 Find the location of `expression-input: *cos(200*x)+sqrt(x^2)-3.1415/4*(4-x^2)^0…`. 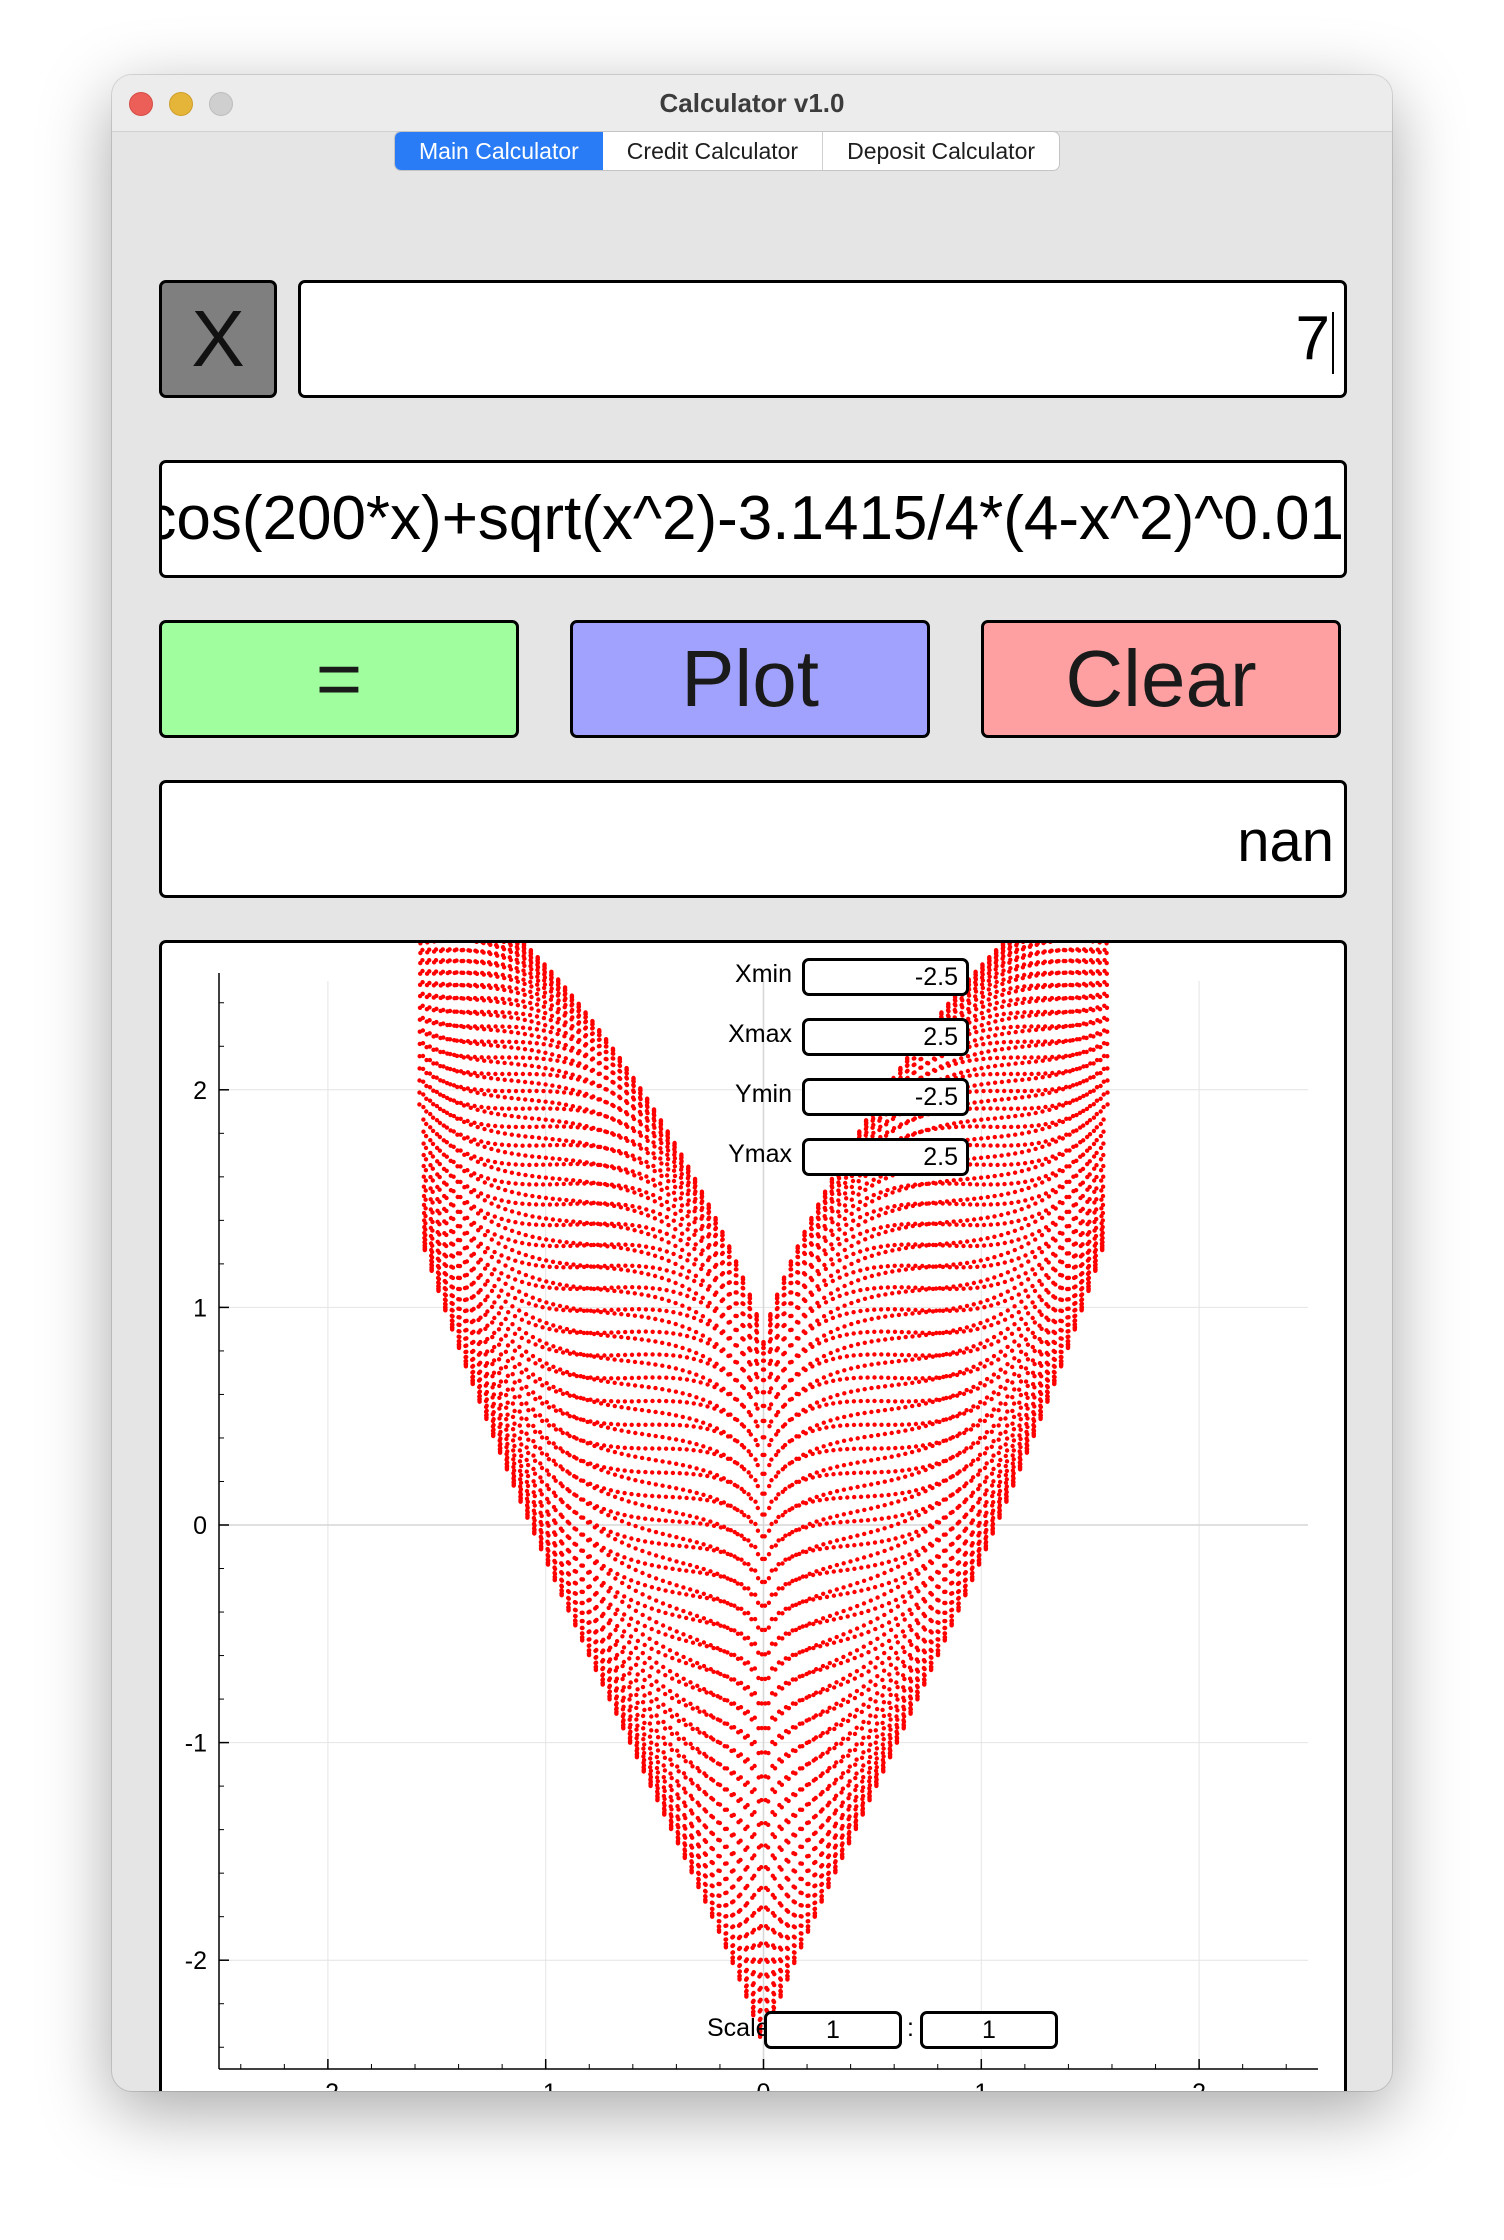

expression-input: *cos(200*x)+sqrt(x^2)-3.1415/4*(4-x^2)^0… is located at coordinates (753, 519).